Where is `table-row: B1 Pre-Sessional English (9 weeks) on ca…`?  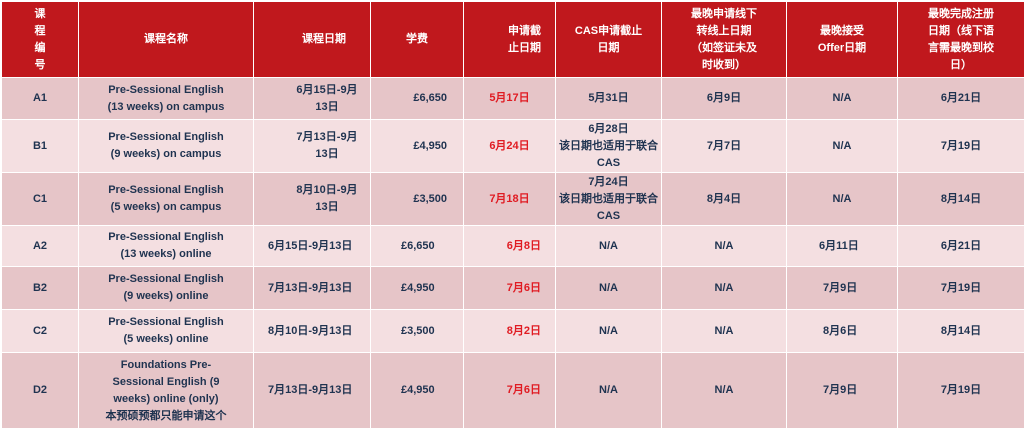 table-row: B1 Pre-Sessional English (9 weeks) on ca… is located at coordinates (513, 146).